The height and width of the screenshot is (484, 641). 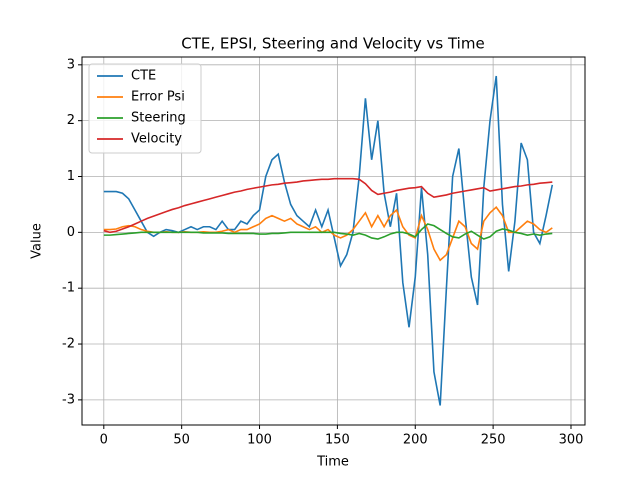 I want to click on x-tick-label: 50, so click(x=181, y=440).